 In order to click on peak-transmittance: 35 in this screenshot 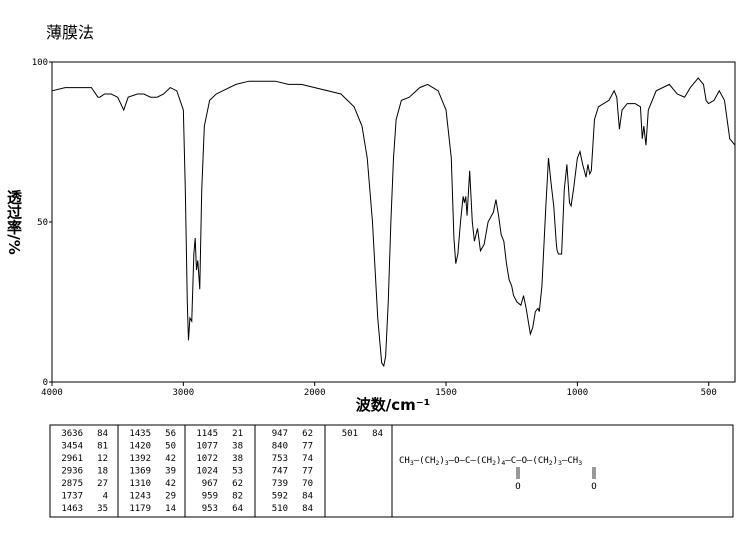, I will do `click(102, 509)`.